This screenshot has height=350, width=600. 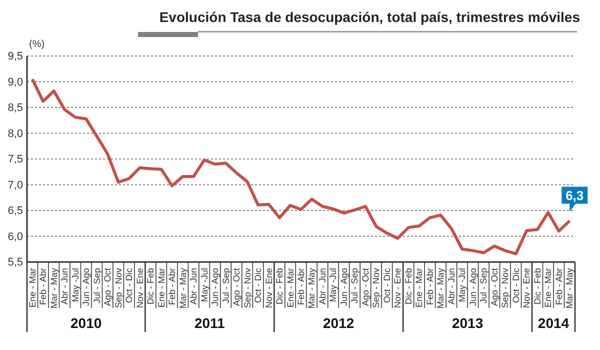 What do you see at coordinates (369, 17) in the screenshot?
I see `chart-title: Evolución Tasa de desocupación, total país, trimestres móviles` at bounding box center [369, 17].